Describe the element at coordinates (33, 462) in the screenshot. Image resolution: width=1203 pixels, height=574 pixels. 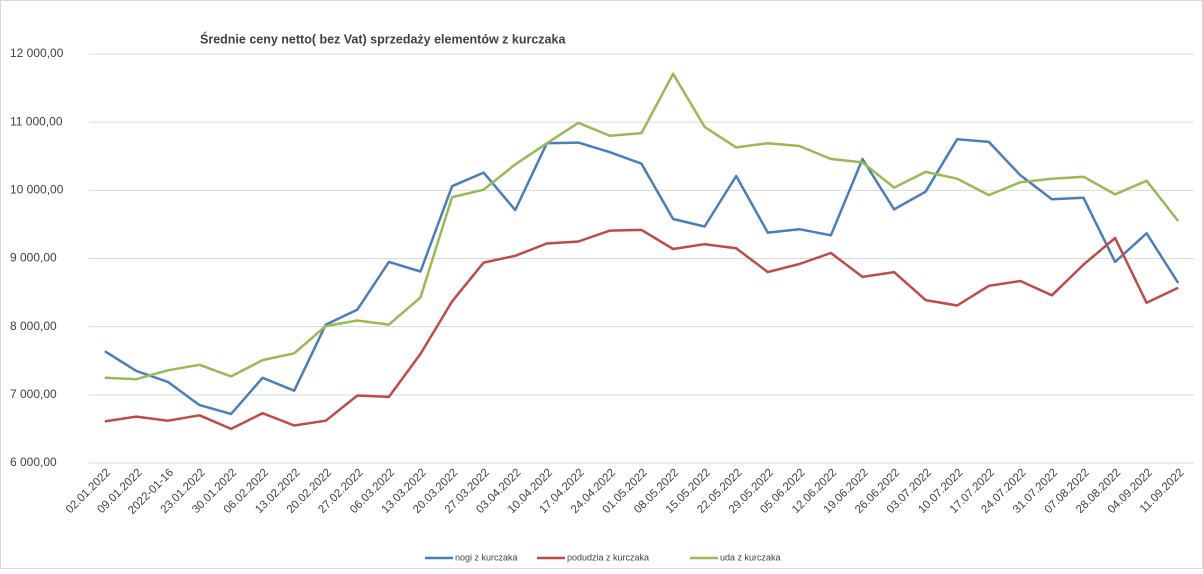
I see `y-tick-label: 6 000,00` at that location.